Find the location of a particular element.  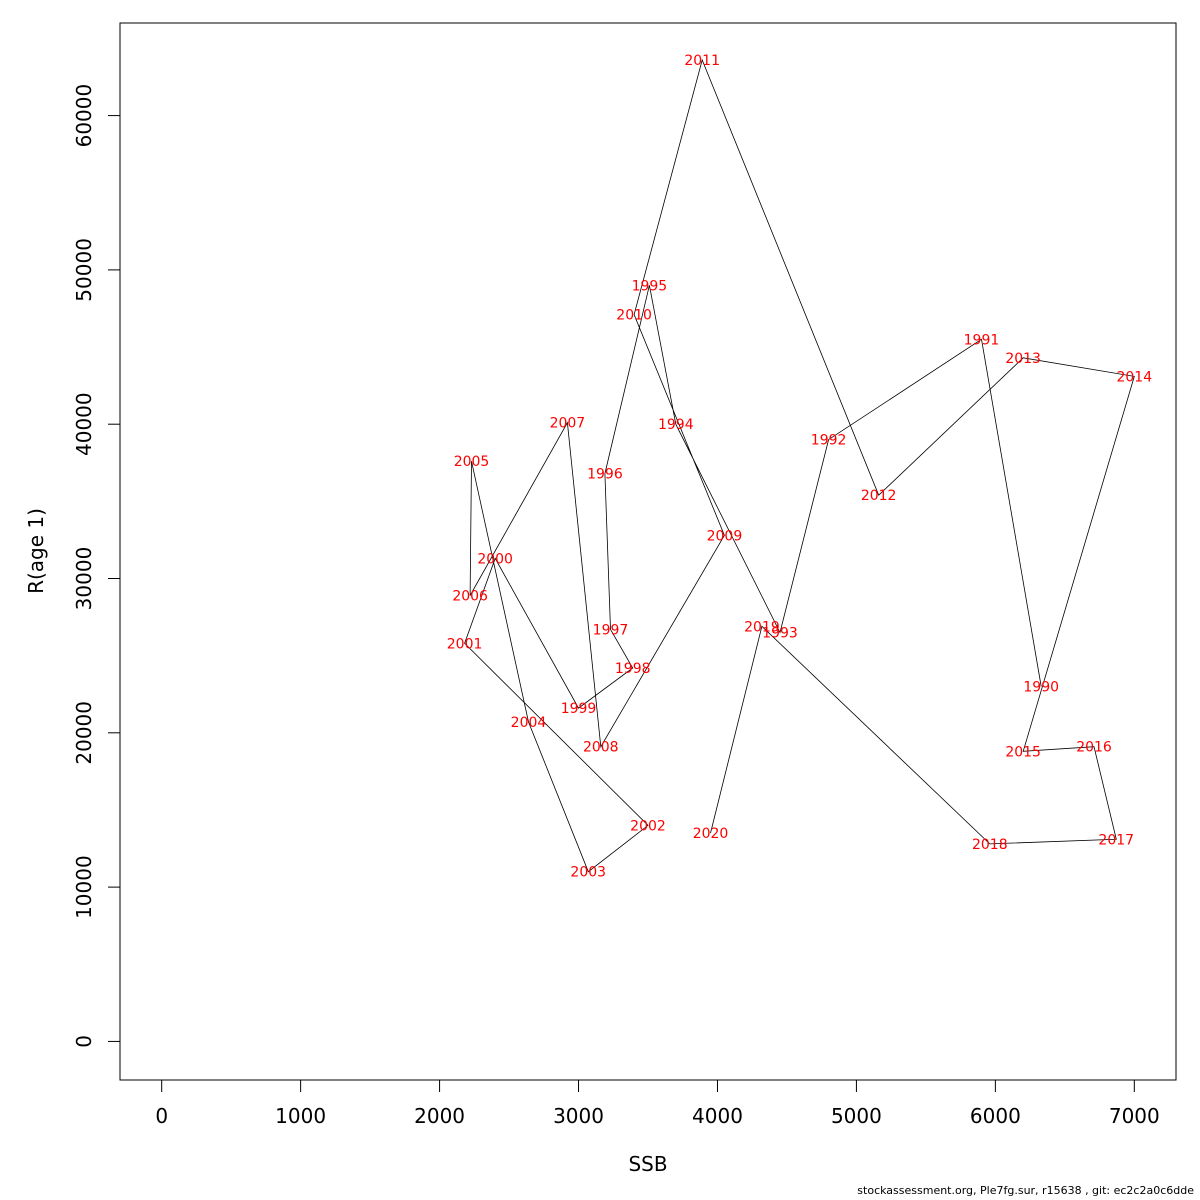

y-axis: 0 10000 20000 30000 40000 50000 60000 is located at coordinates (96, 566).